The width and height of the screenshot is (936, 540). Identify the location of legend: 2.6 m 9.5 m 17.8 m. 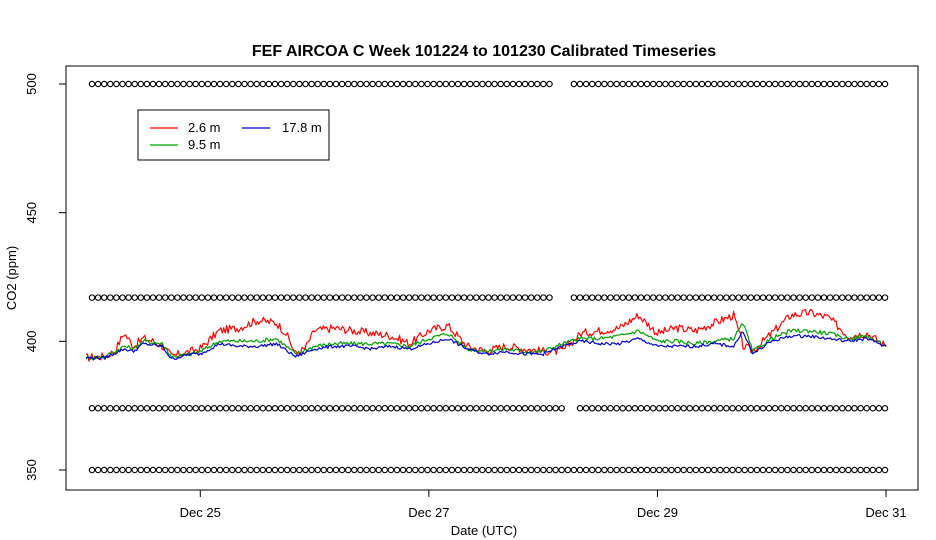
(233, 135).